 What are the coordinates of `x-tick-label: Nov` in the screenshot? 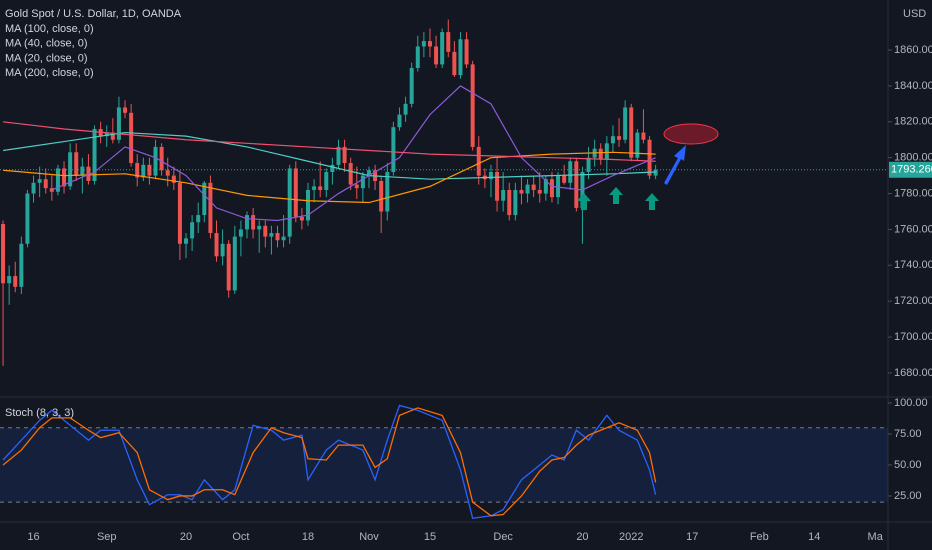 It's located at (369, 537).